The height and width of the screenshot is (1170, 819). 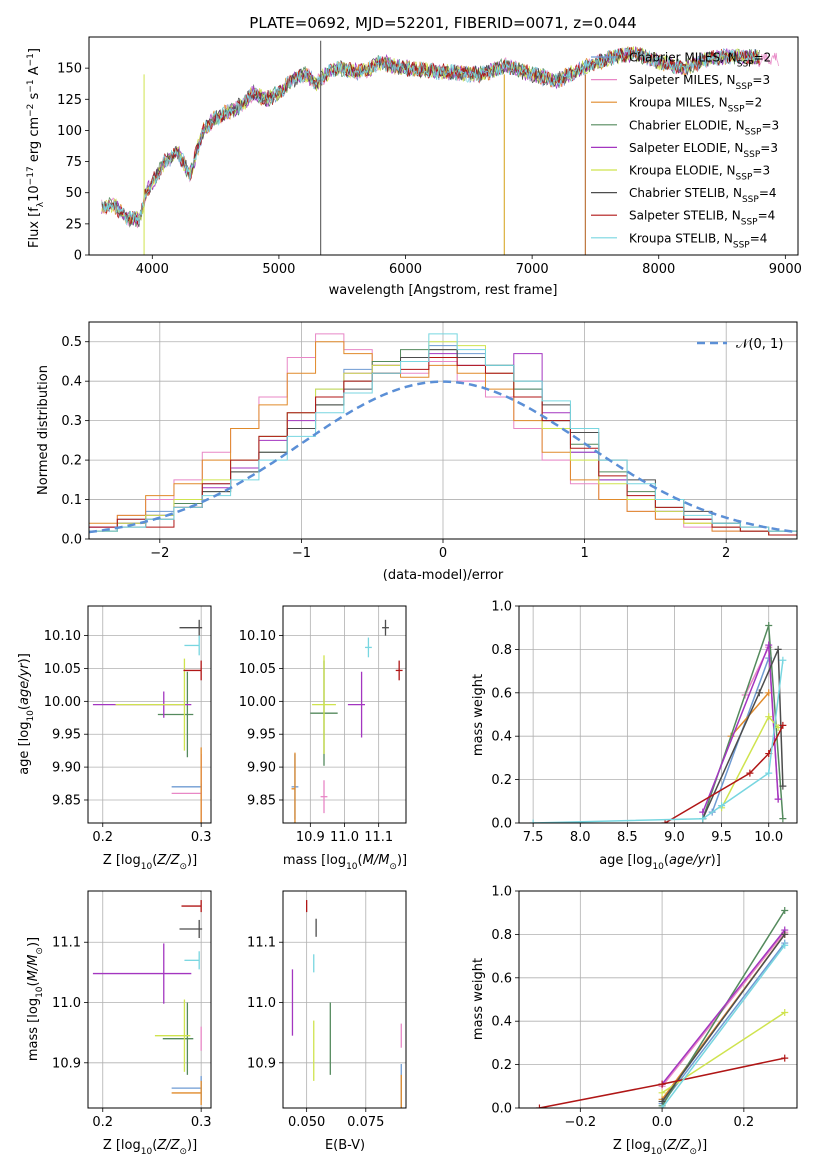 I want to click on x-tick-label: 1, so click(x=584, y=553).